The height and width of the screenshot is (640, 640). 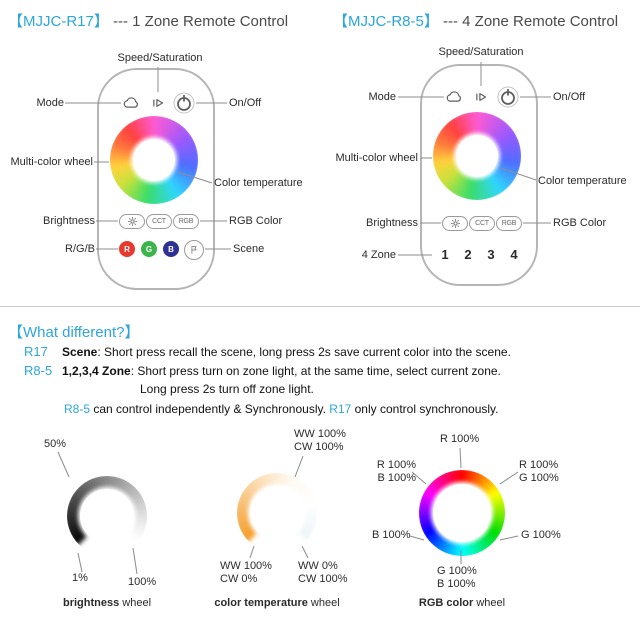 I want to click on temp-tr-line2: CW 100%, so click(x=319, y=447).